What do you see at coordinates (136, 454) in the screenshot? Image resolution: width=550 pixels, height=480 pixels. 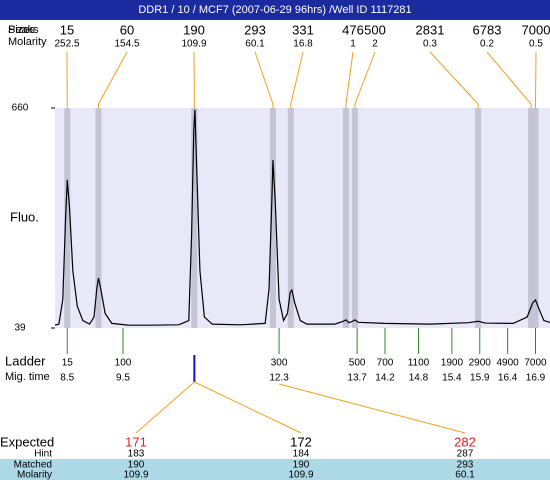 I see `hint-value: 183` at bounding box center [136, 454].